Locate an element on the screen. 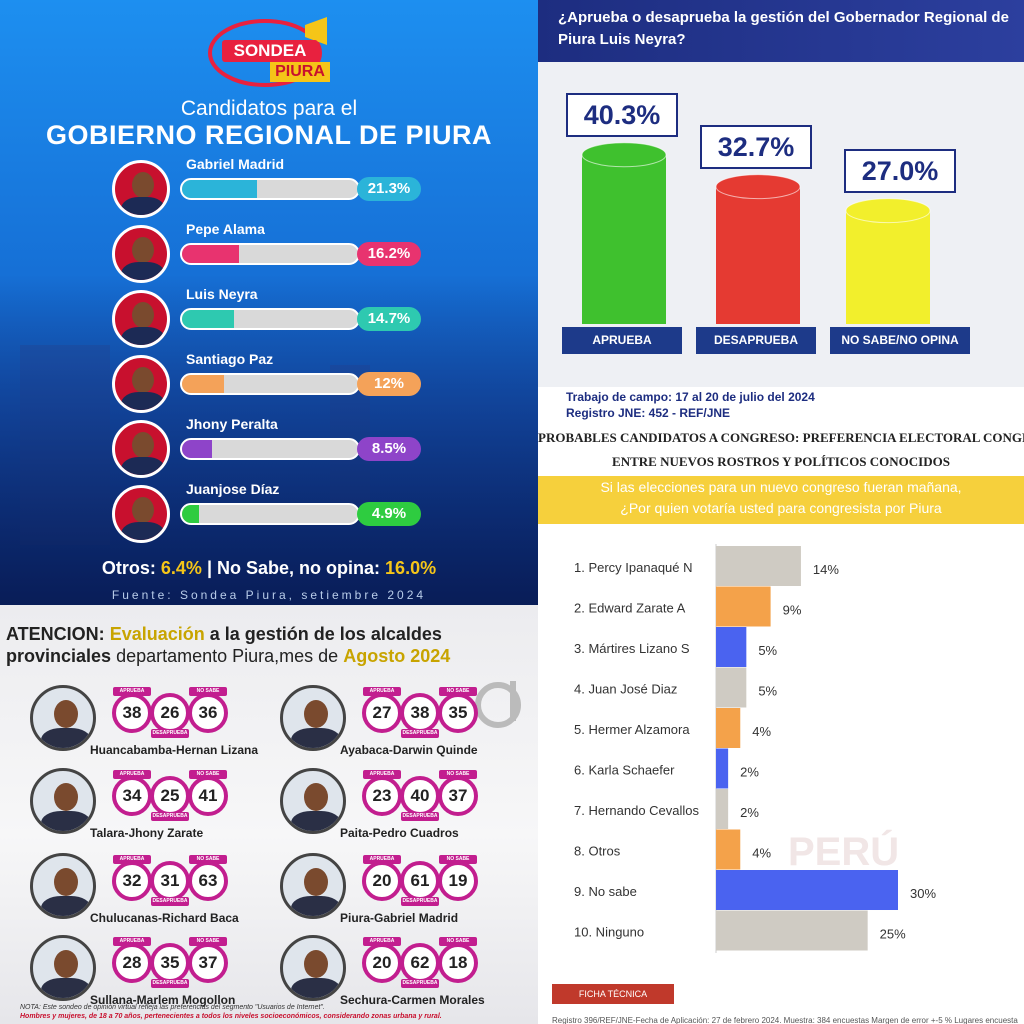  candidate-name: Juanjose Díaz is located at coordinates (233, 489).